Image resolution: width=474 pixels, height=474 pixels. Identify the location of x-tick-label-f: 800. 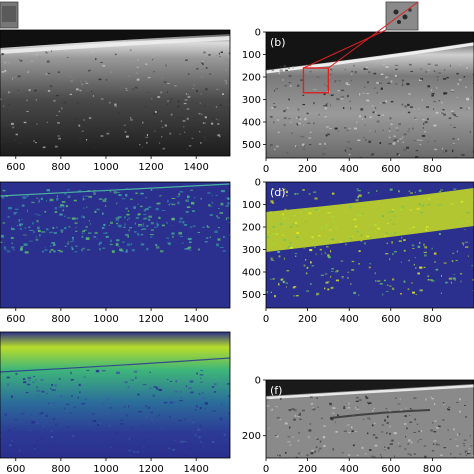
(432, 469).